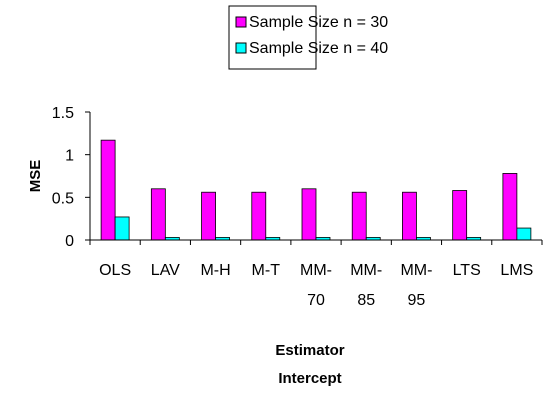 The image size is (555, 394). What do you see at coordinates (35, 176) in the screenshot?
I see `y-axis-title: MSE` at bounding box center [35, 176].